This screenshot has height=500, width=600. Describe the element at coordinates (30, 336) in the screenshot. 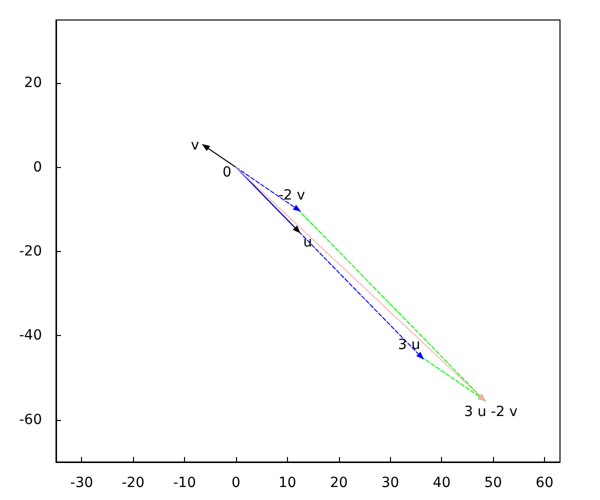

I see `y-tick-label: -40` at that location.